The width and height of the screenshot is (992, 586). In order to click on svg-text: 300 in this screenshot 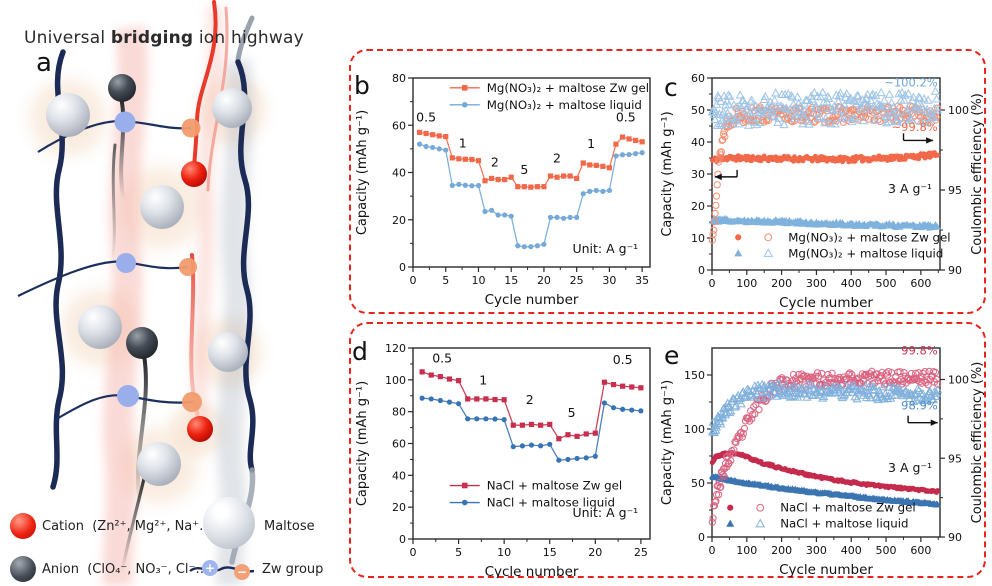, I will do `click(816, 283)`.